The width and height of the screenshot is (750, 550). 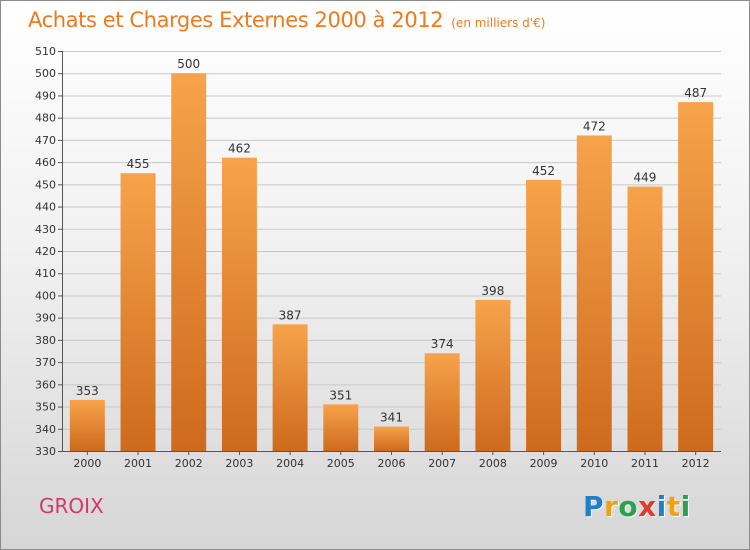 I want to click on data-label: 487, so click(x=695, y=93).